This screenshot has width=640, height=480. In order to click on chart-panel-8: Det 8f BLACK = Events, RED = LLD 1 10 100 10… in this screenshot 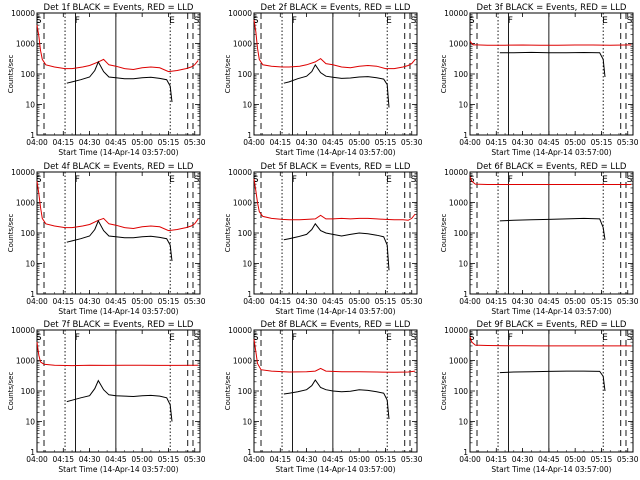, I will do `click(323, 397)`.